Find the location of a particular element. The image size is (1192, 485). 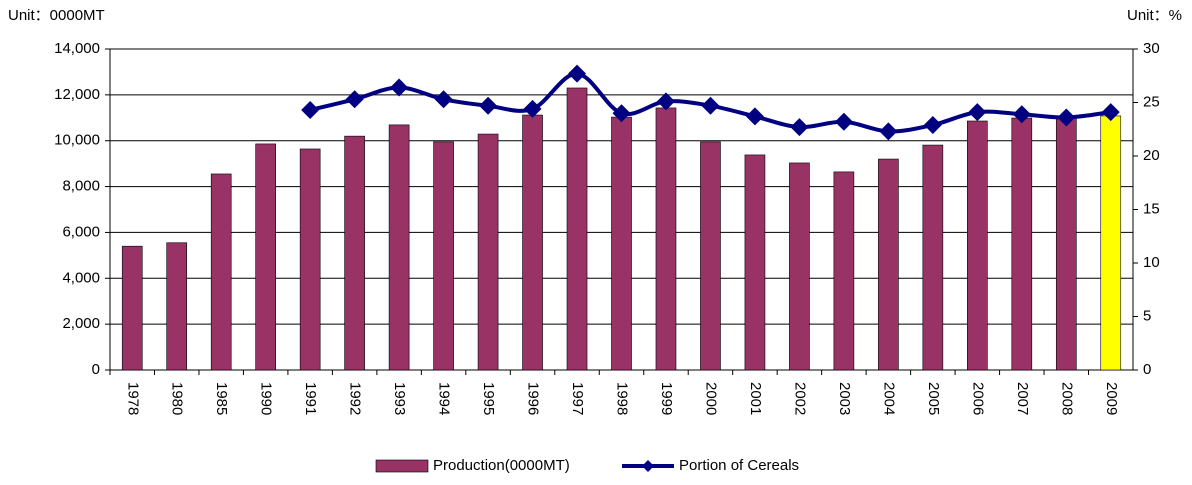

x-tick-label: 2000 is located at coordinates (710, 398).